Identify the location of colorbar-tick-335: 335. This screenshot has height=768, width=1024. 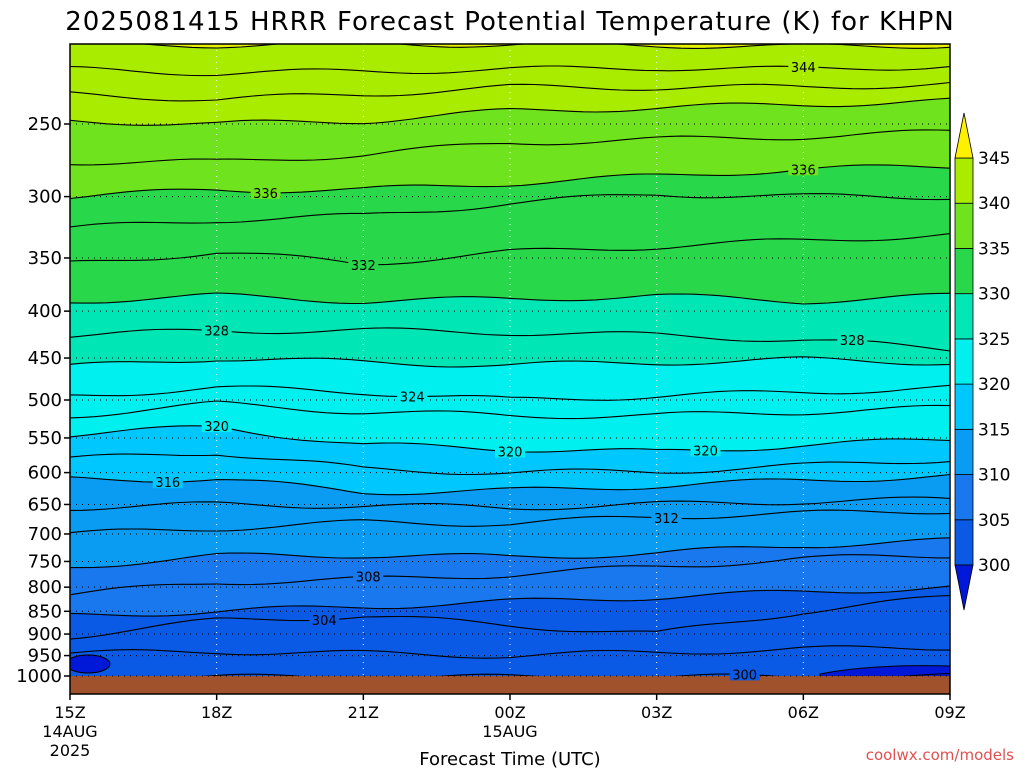
(994, 249).